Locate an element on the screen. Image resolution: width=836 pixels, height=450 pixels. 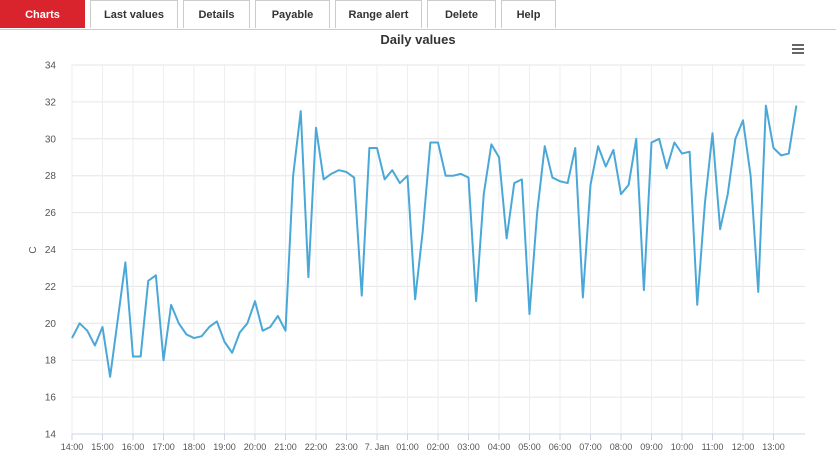
tab: Charts is located at coordinates (42, 14).